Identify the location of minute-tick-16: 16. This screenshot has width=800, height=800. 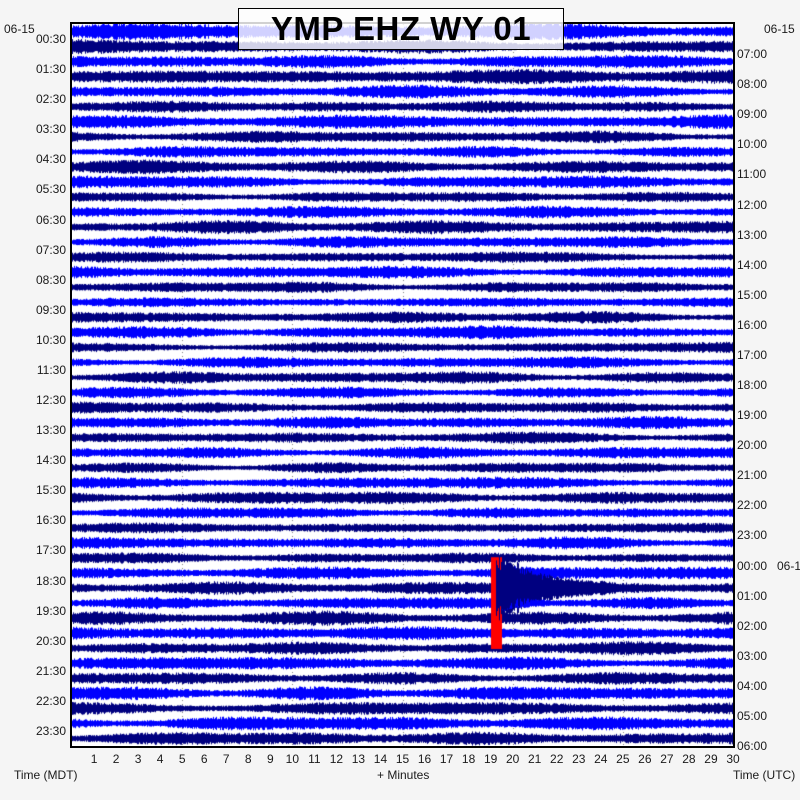
(424, 759).